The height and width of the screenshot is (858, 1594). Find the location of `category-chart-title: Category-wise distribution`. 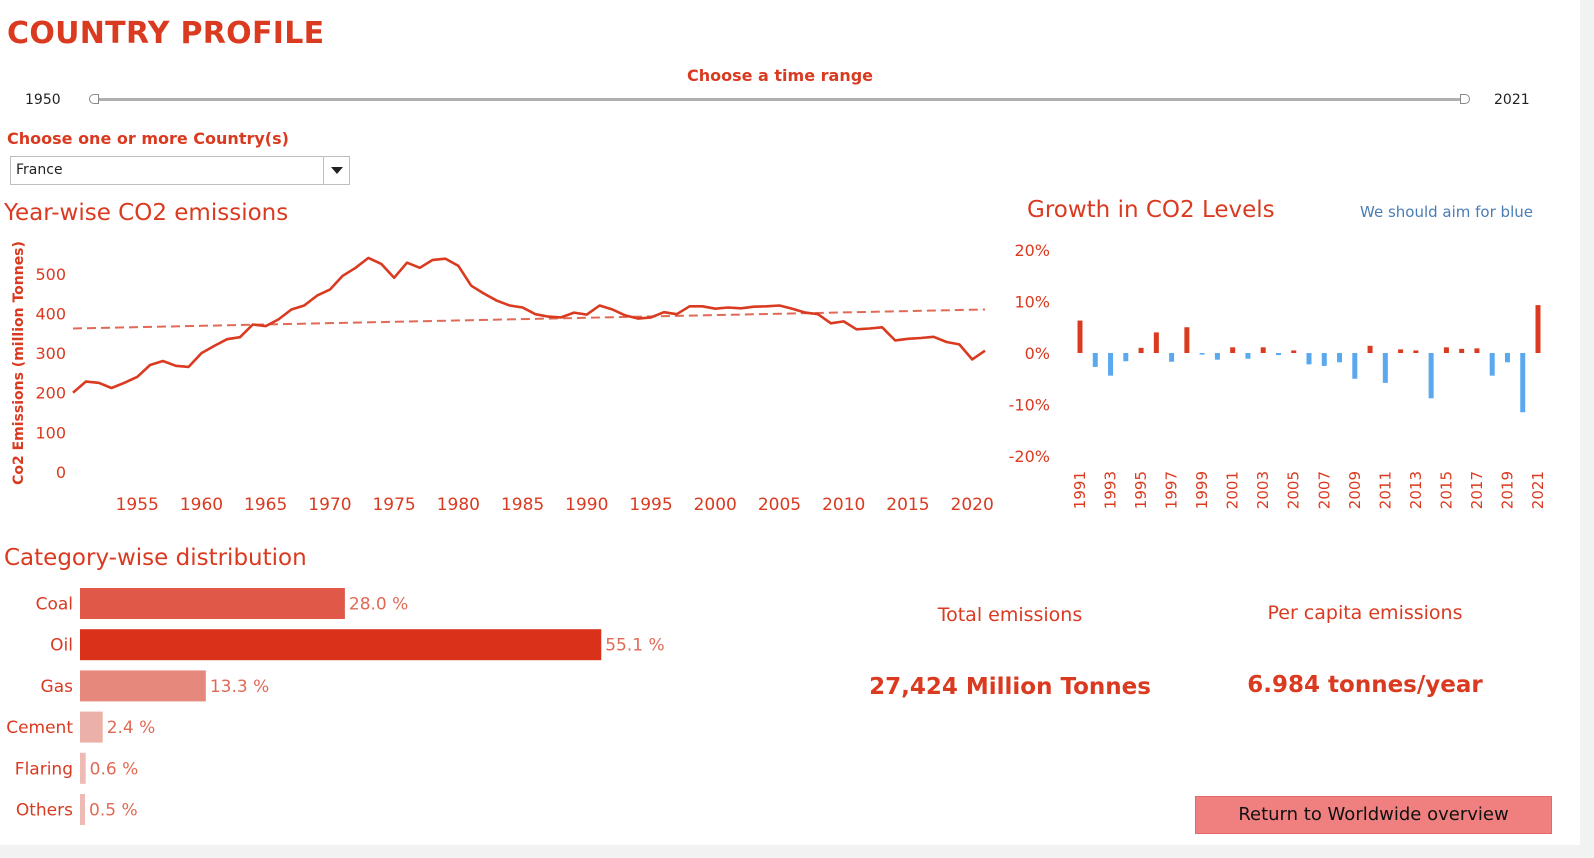

category-chart-title: Category-wise distribution is located at coordinates (155, 558).